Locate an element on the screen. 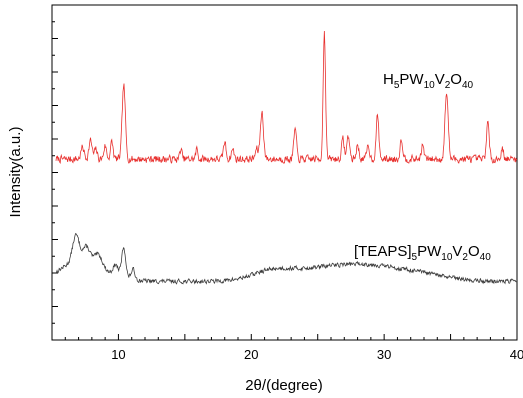 This screenshot has width=523, height=398. x-tick-label: 20 is located at coordinates (251, 354).